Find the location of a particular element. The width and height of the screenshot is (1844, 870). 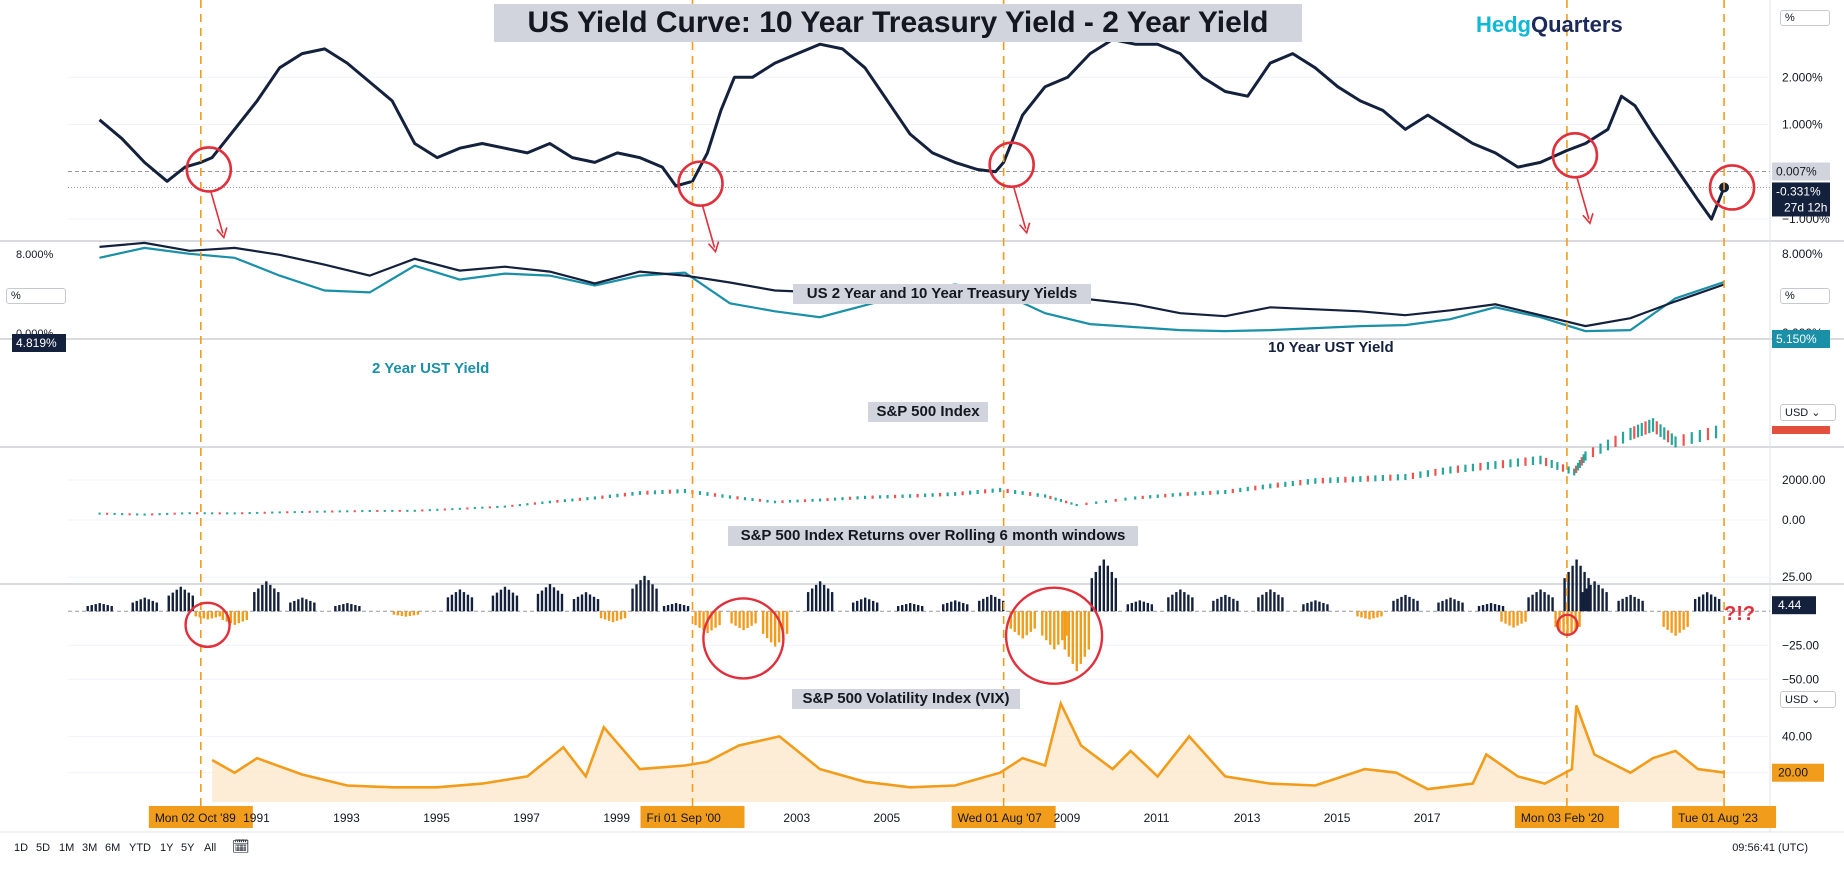

timeframe-3m: 3M is located at coordinates (90, 848).